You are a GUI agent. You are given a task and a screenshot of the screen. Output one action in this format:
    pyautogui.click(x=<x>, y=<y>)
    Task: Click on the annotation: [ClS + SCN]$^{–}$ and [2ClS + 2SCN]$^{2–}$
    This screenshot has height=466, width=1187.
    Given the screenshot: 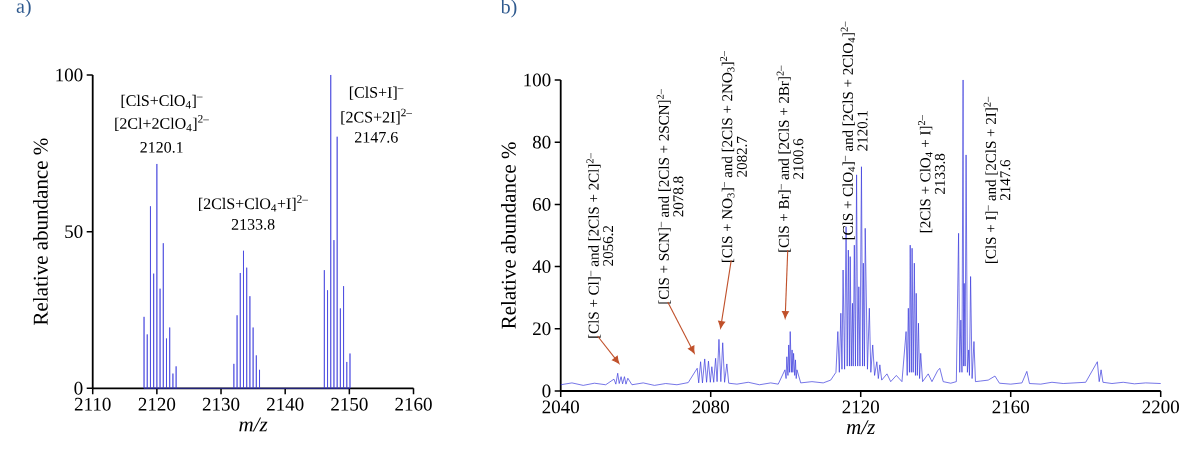 What is the action you would take?
    pyautogui.click(x=663, y=196)
    